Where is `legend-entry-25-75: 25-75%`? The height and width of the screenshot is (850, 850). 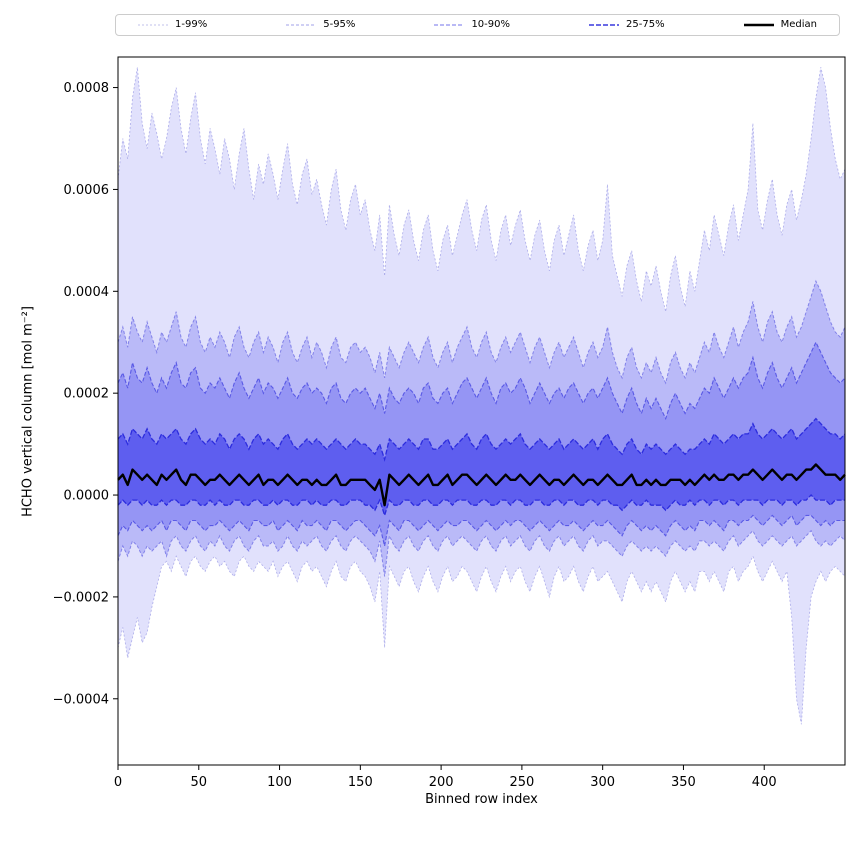 legend-entry-25-75: 25-75% is located at coordinates (627, 25).